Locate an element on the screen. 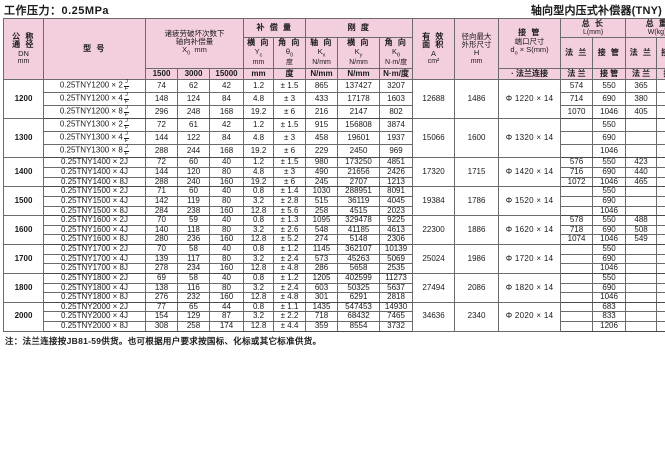  cell-radial-dimension: 1715 is located at coordinates (477, 172).